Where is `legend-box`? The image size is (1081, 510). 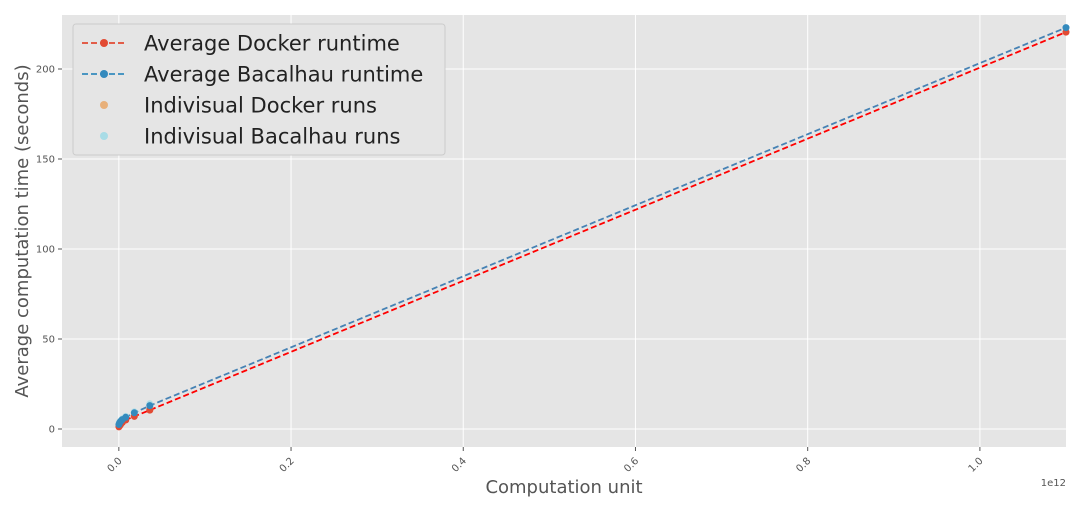
legend-box is located at coordinates (259, 89).